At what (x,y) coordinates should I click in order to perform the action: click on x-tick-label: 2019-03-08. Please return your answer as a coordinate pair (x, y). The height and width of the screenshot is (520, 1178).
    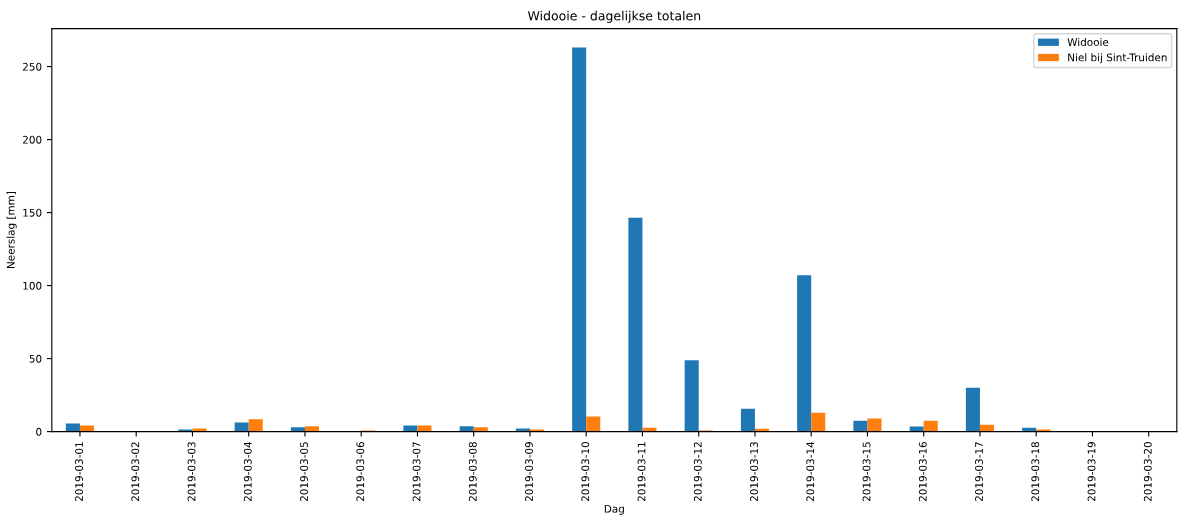
    Looking at the image, I should click on (472, 472).